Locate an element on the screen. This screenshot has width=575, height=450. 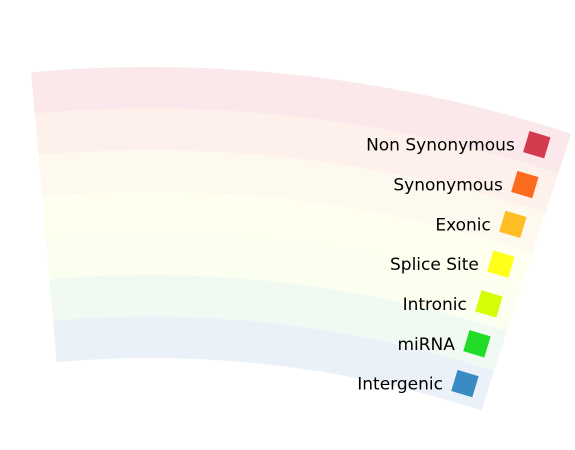
legend-label-intronic: Intronic is located at coordinates (435, 305).